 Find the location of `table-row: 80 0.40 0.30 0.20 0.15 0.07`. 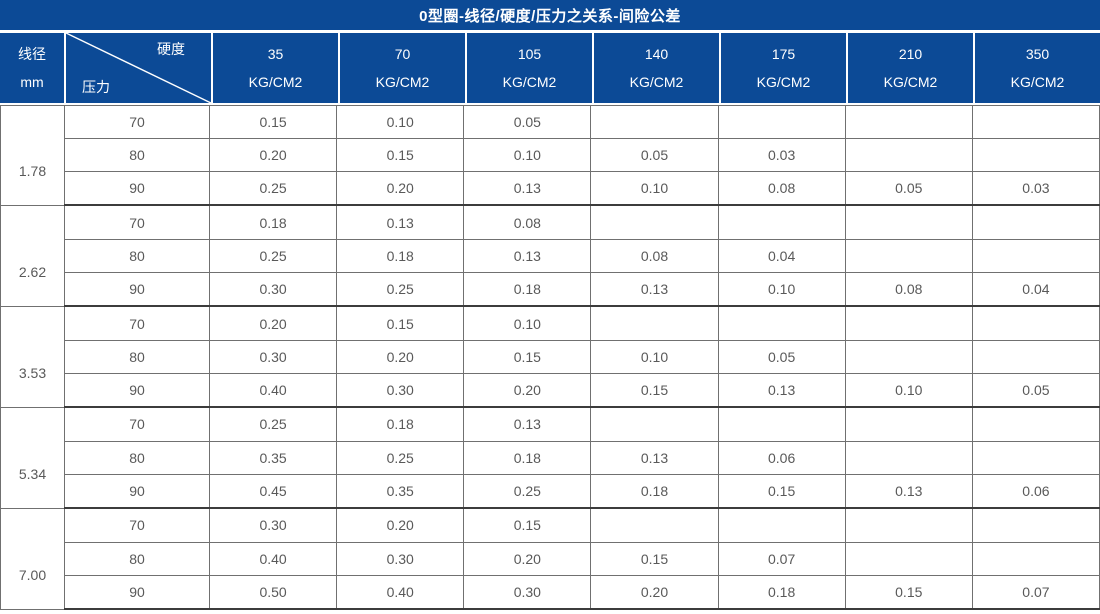

table-row: 80 0.40 0.30 0.20 0.15 0.07 is located at coordinates (550, 558).